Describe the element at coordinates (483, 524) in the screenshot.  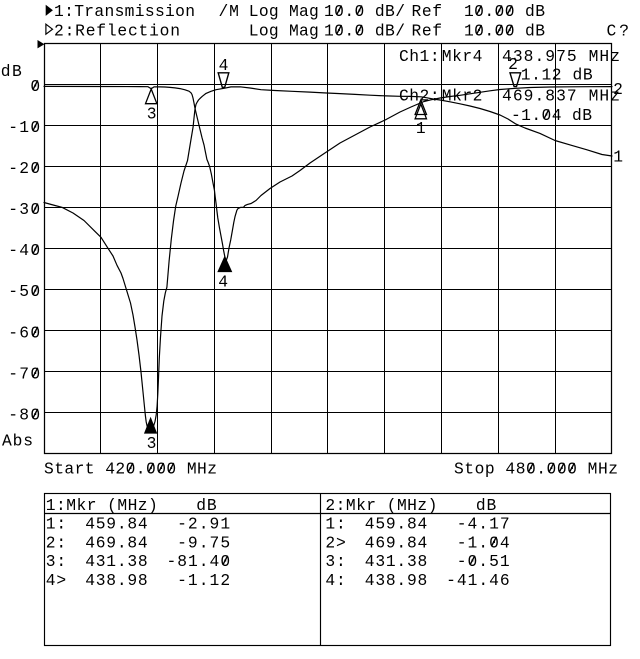
I see `svg-text: -4.17` at that location.